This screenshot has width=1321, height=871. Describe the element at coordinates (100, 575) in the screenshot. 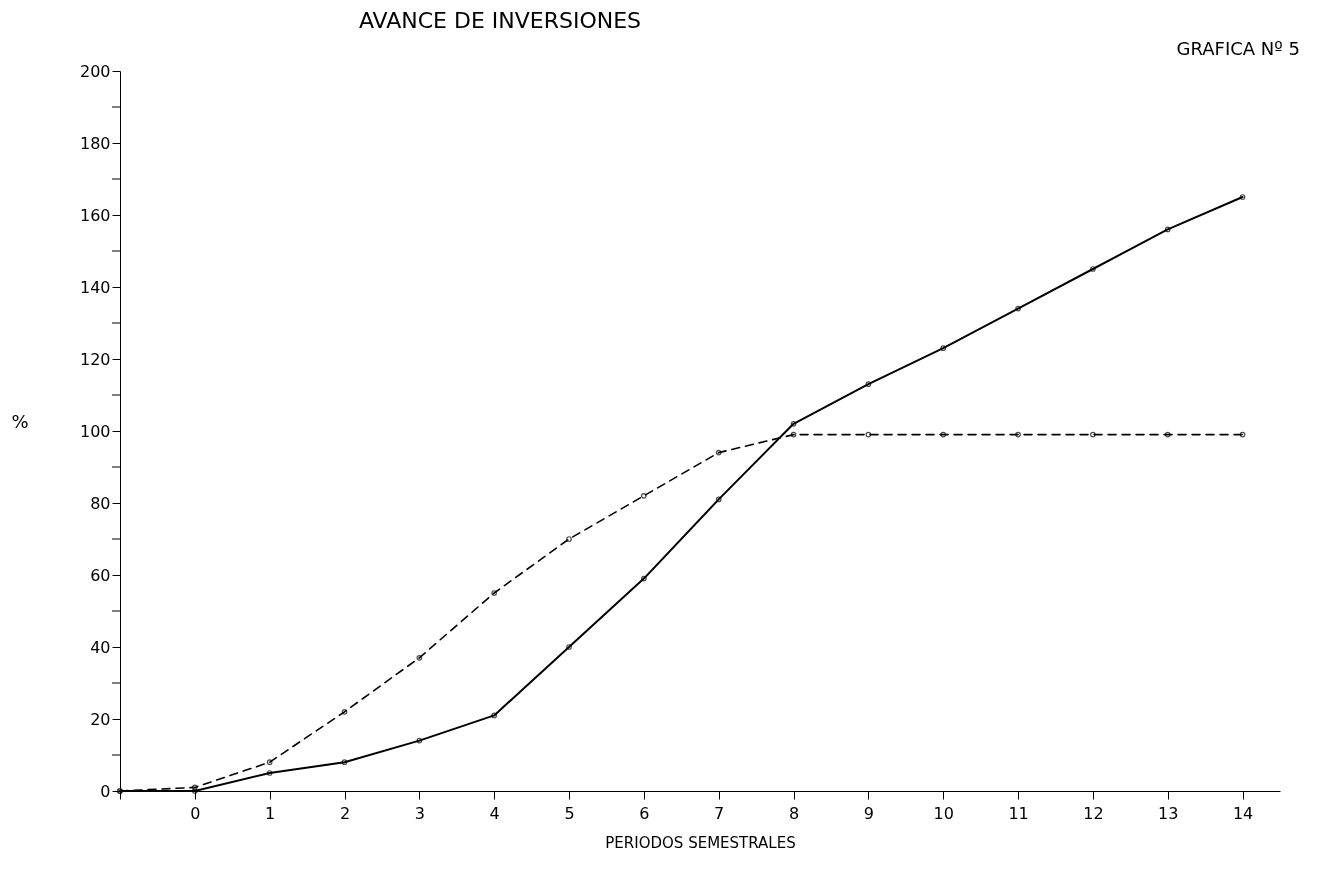

I see `y-tick-label: 60` at that location.